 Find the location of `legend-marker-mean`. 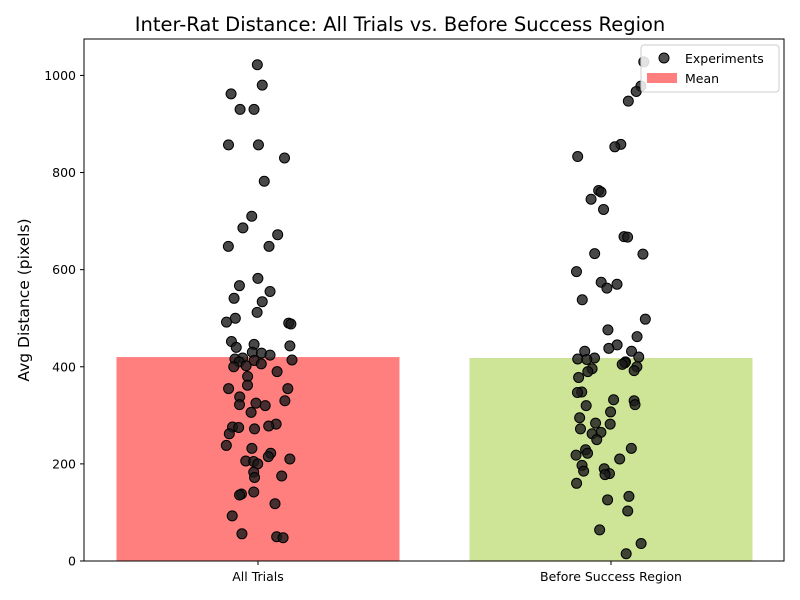

legend-marker-mean is located at coordinates (662, 78).